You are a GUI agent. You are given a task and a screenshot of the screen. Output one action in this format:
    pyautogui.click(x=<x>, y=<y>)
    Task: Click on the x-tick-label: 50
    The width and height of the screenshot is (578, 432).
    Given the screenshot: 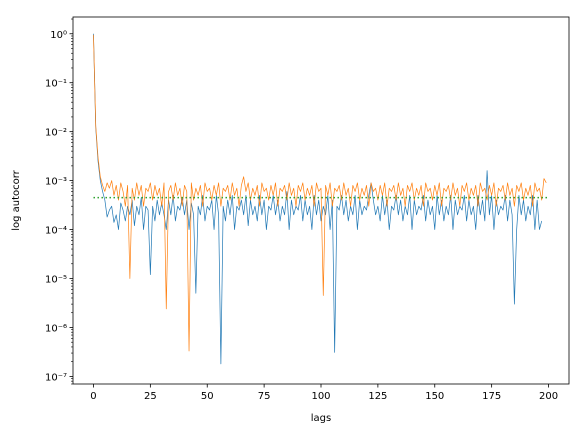 What is the action you would take?
    pyautogui.click(x=207, y=396)
    